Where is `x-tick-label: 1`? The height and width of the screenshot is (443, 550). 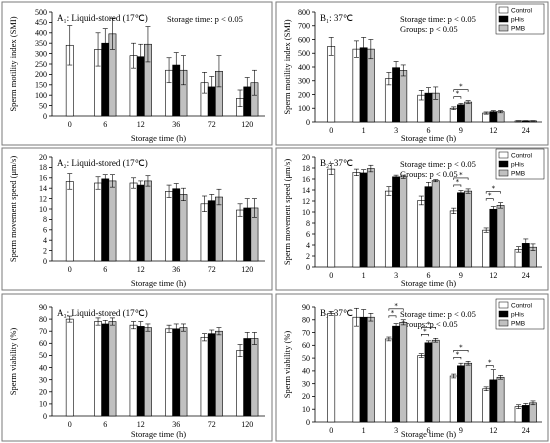
x-tick-label: 1 is located at coordinates (364, 130).